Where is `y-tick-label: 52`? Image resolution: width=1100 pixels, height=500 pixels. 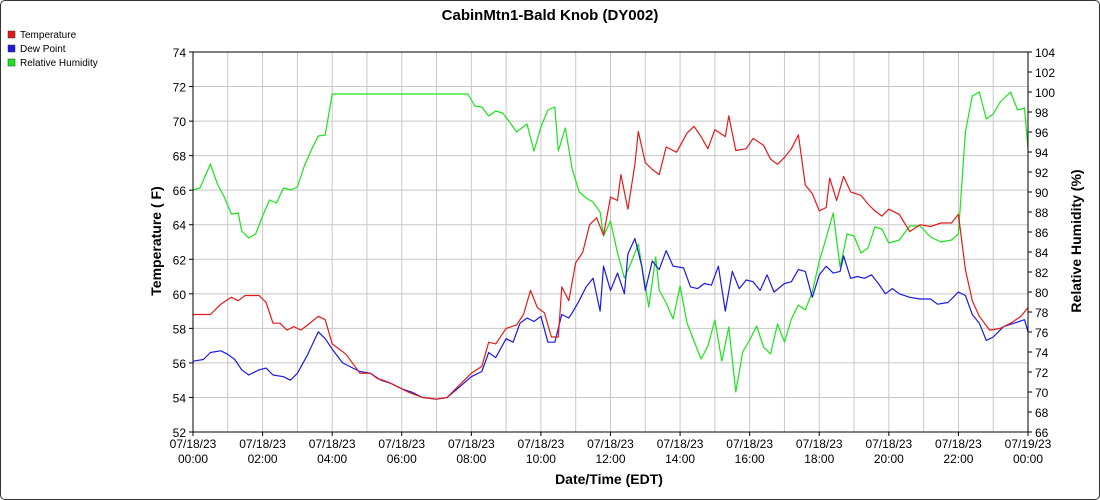
y-tick-label: 52 is located at coordinates (180, 433).